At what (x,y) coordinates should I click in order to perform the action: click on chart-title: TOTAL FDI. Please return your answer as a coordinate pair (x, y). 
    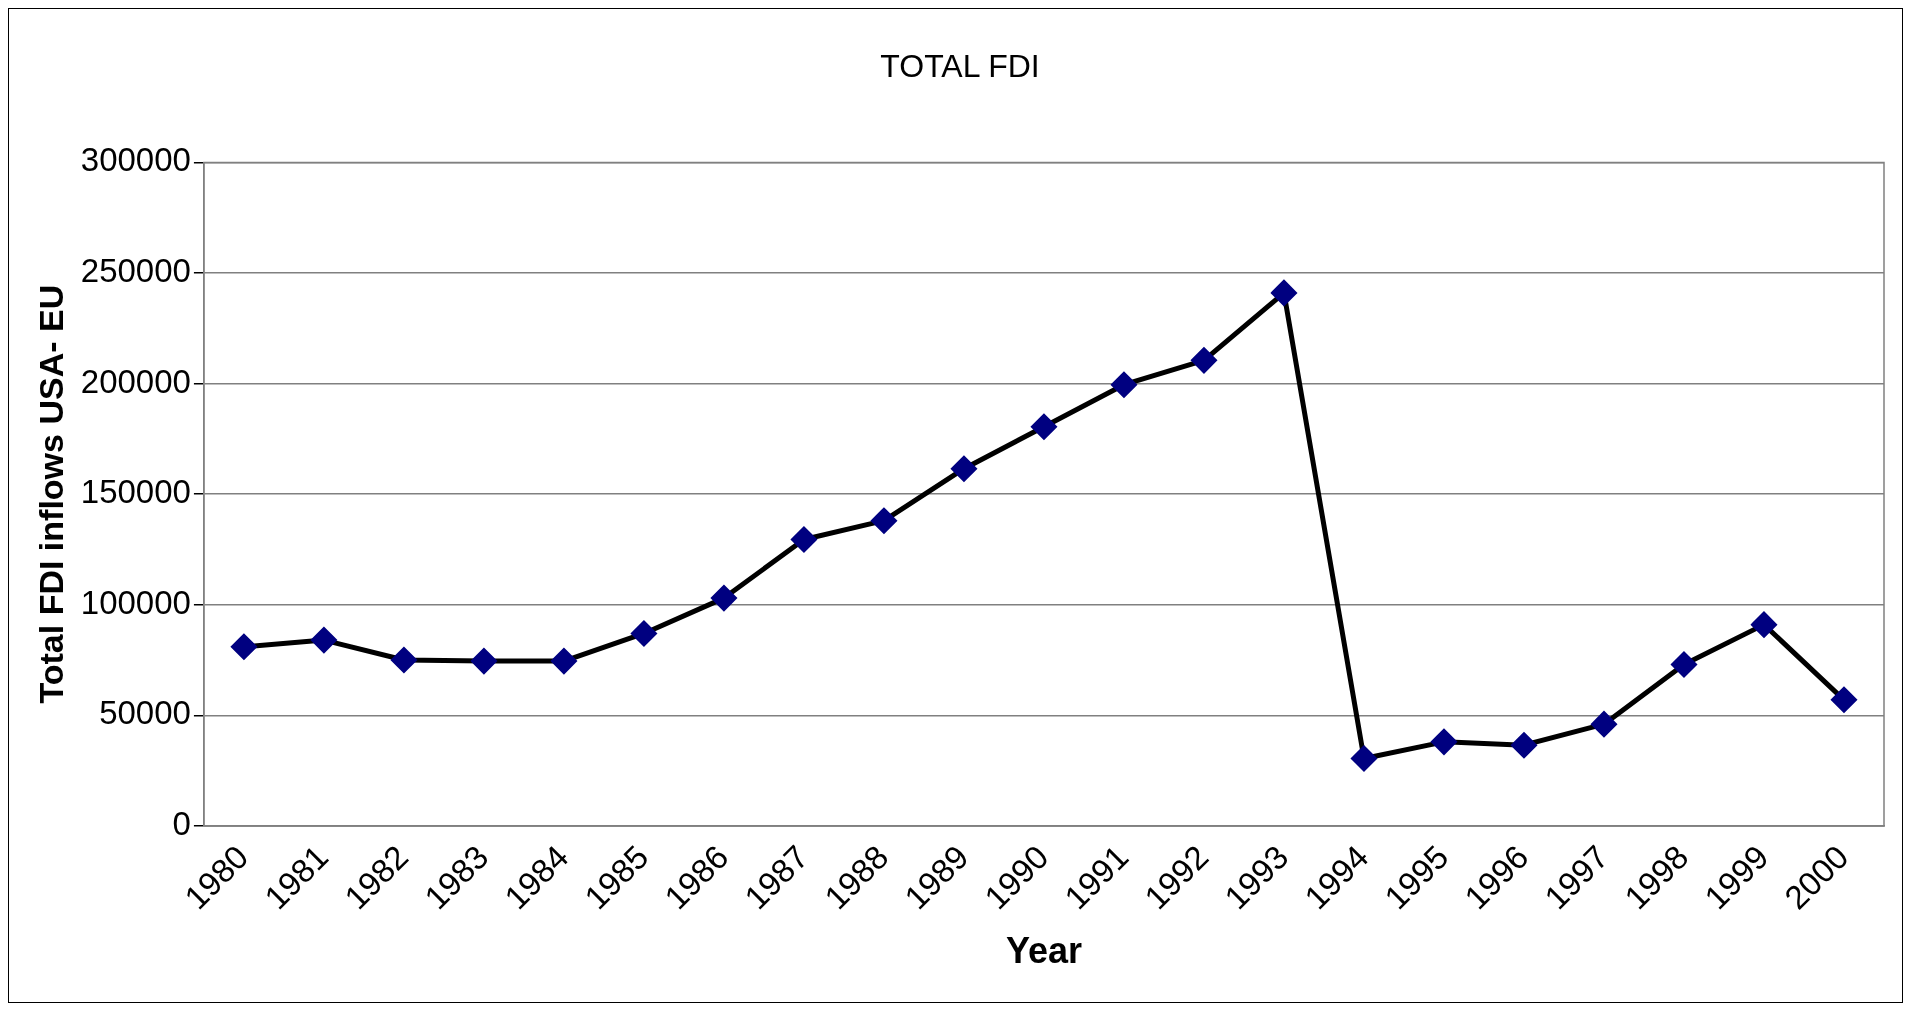
    Looking at the image, I should click on (960, 66).